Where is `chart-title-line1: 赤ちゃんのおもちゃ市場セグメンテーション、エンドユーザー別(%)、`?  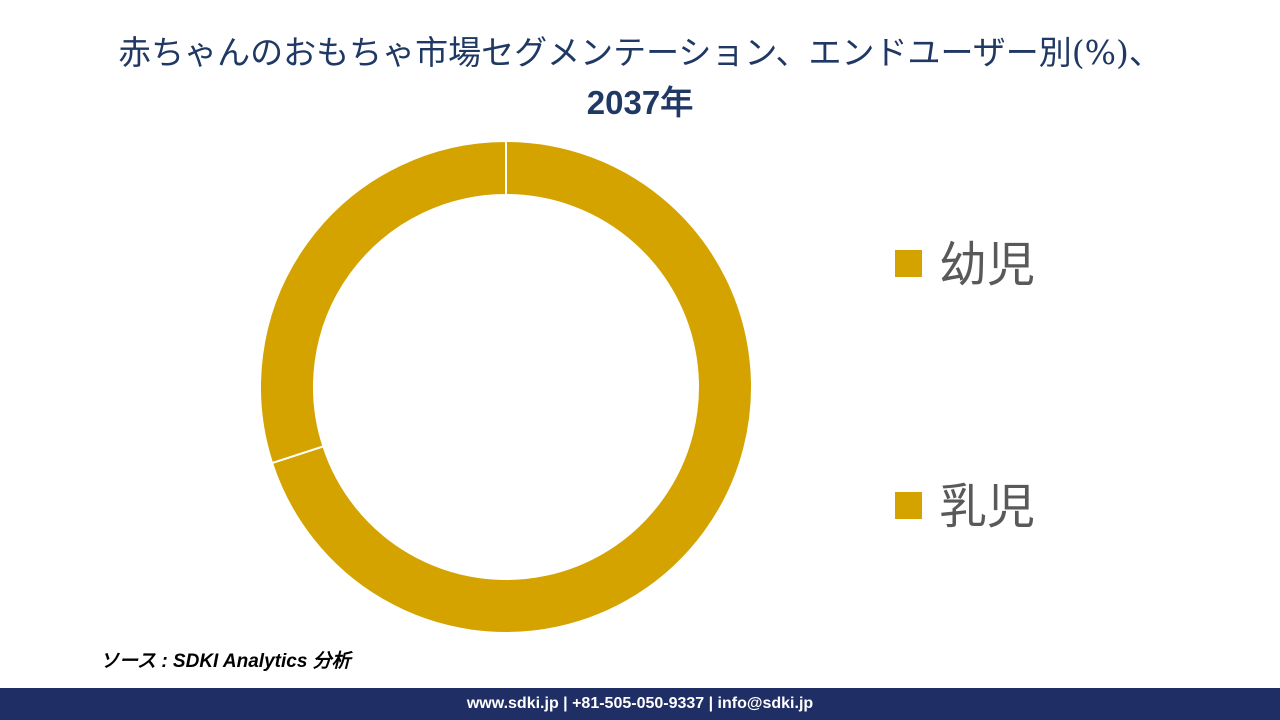 chart-title-line1: 赤ちゃんのおもちゃ市場セグメンテーション、エンドユーザー別(%)、 is located at coordinates (640, 52).